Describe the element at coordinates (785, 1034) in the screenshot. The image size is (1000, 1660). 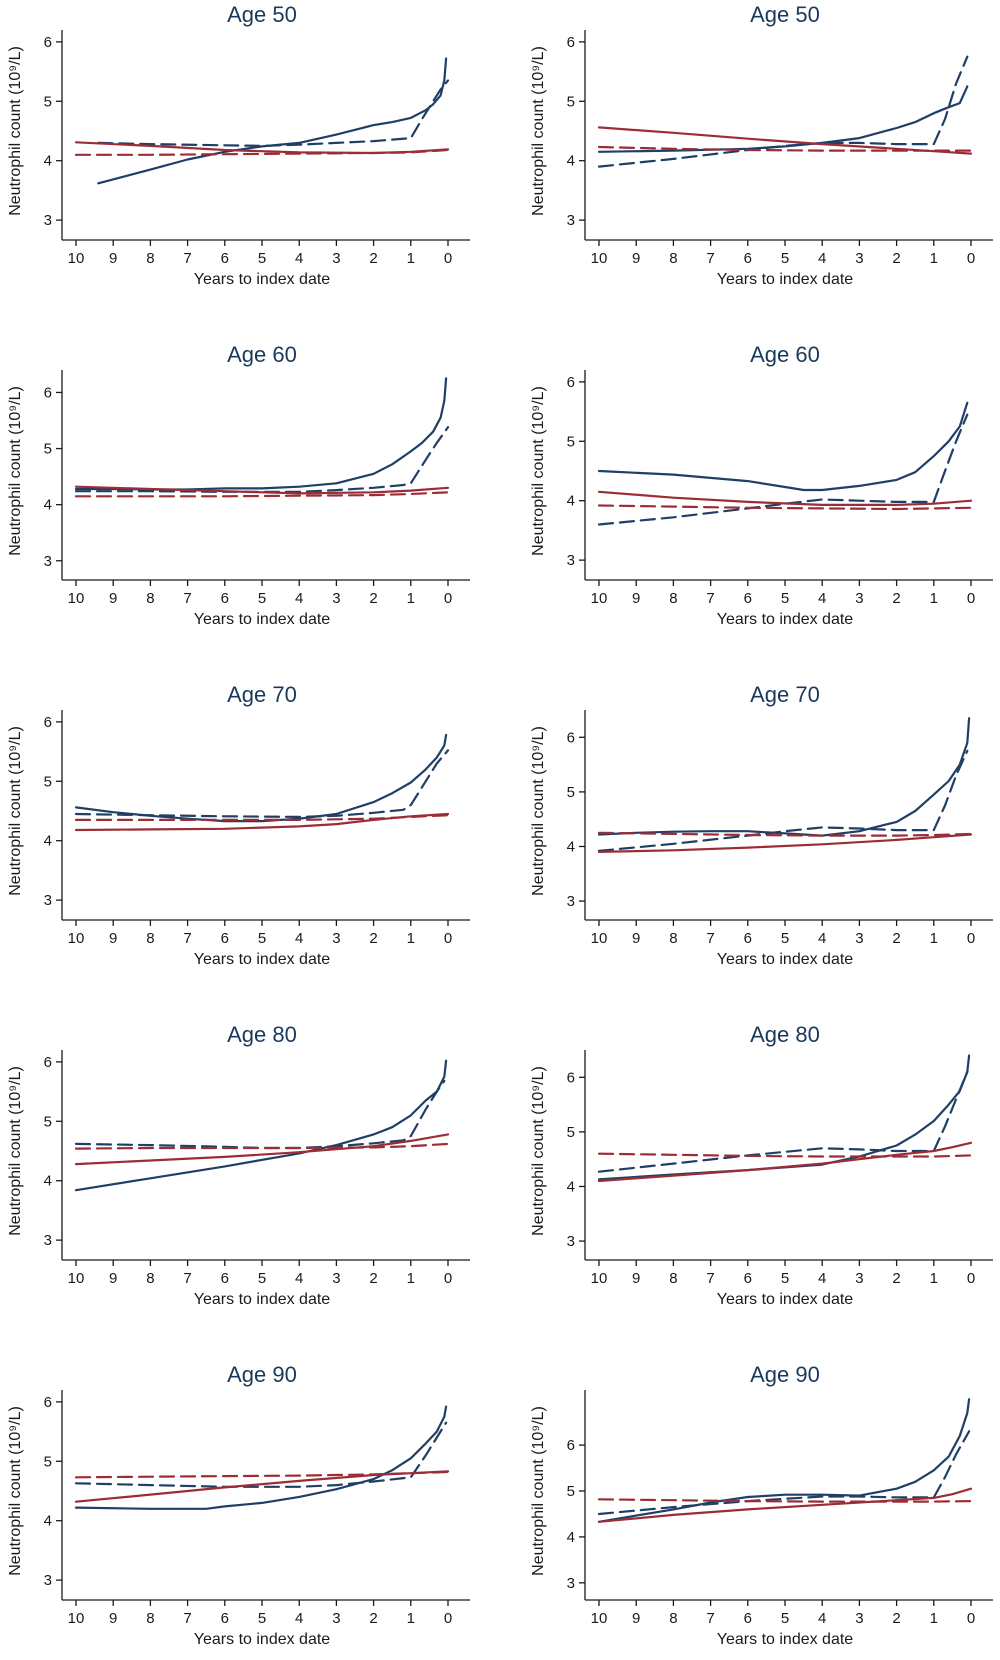
I see `panel-title: Age 80` at that location.